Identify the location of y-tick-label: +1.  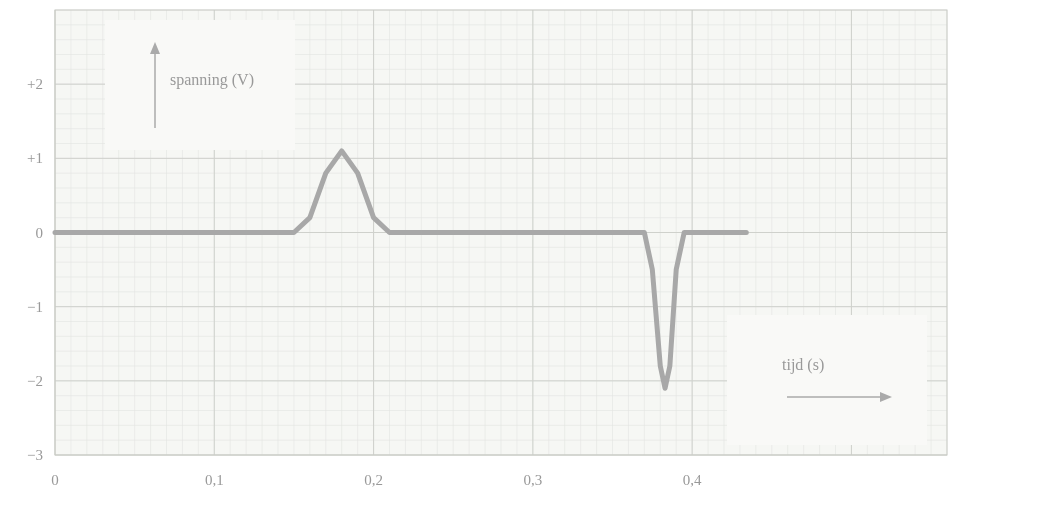
(35, 158).